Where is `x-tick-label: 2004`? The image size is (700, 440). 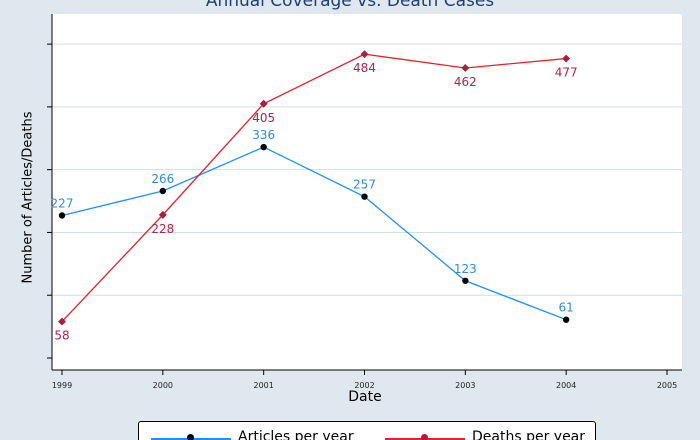 x-tick-label: 2004 is located at coordinates (566, 385).